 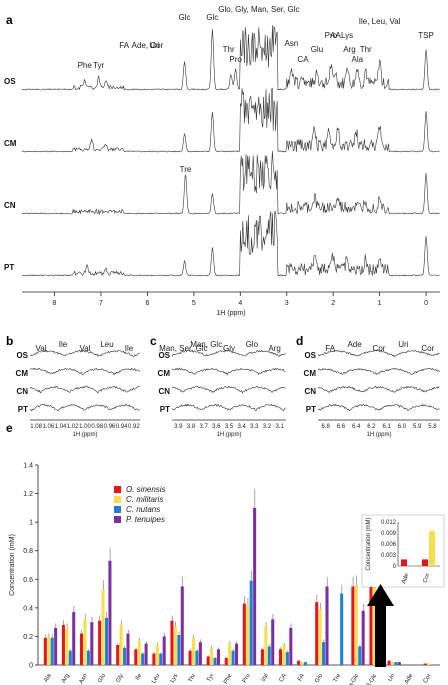 What do you see at coordinates (23, 409) in the screenshot?
I see `panel_b-row-label: PT` at bounding box center [23, 409].